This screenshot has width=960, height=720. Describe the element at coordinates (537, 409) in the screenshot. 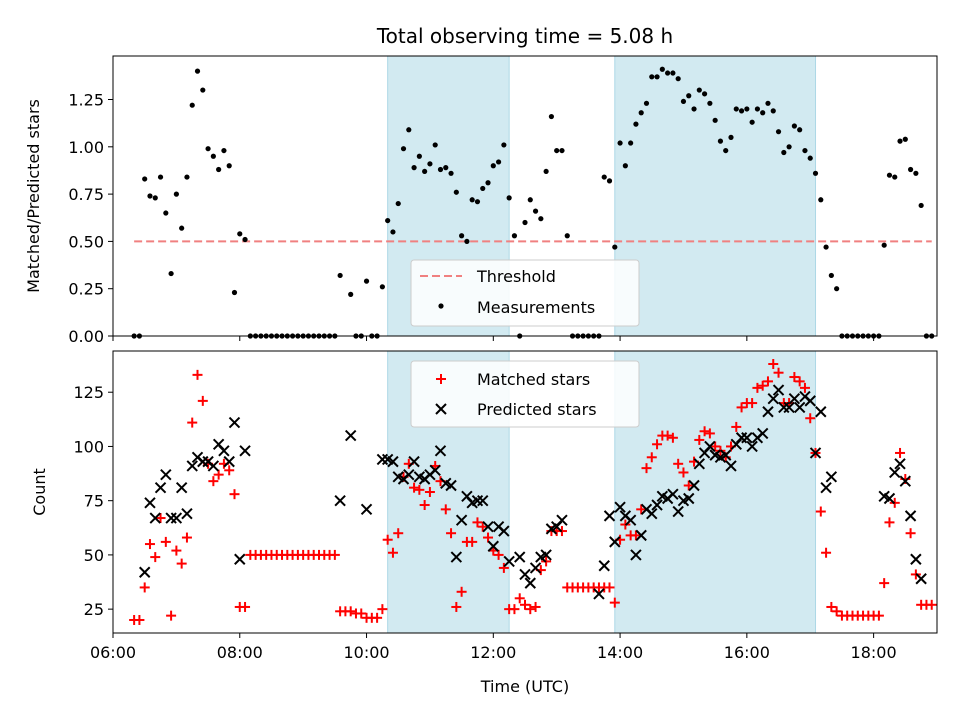

I see `legend-predicted-label: Predicted stars` at that location.